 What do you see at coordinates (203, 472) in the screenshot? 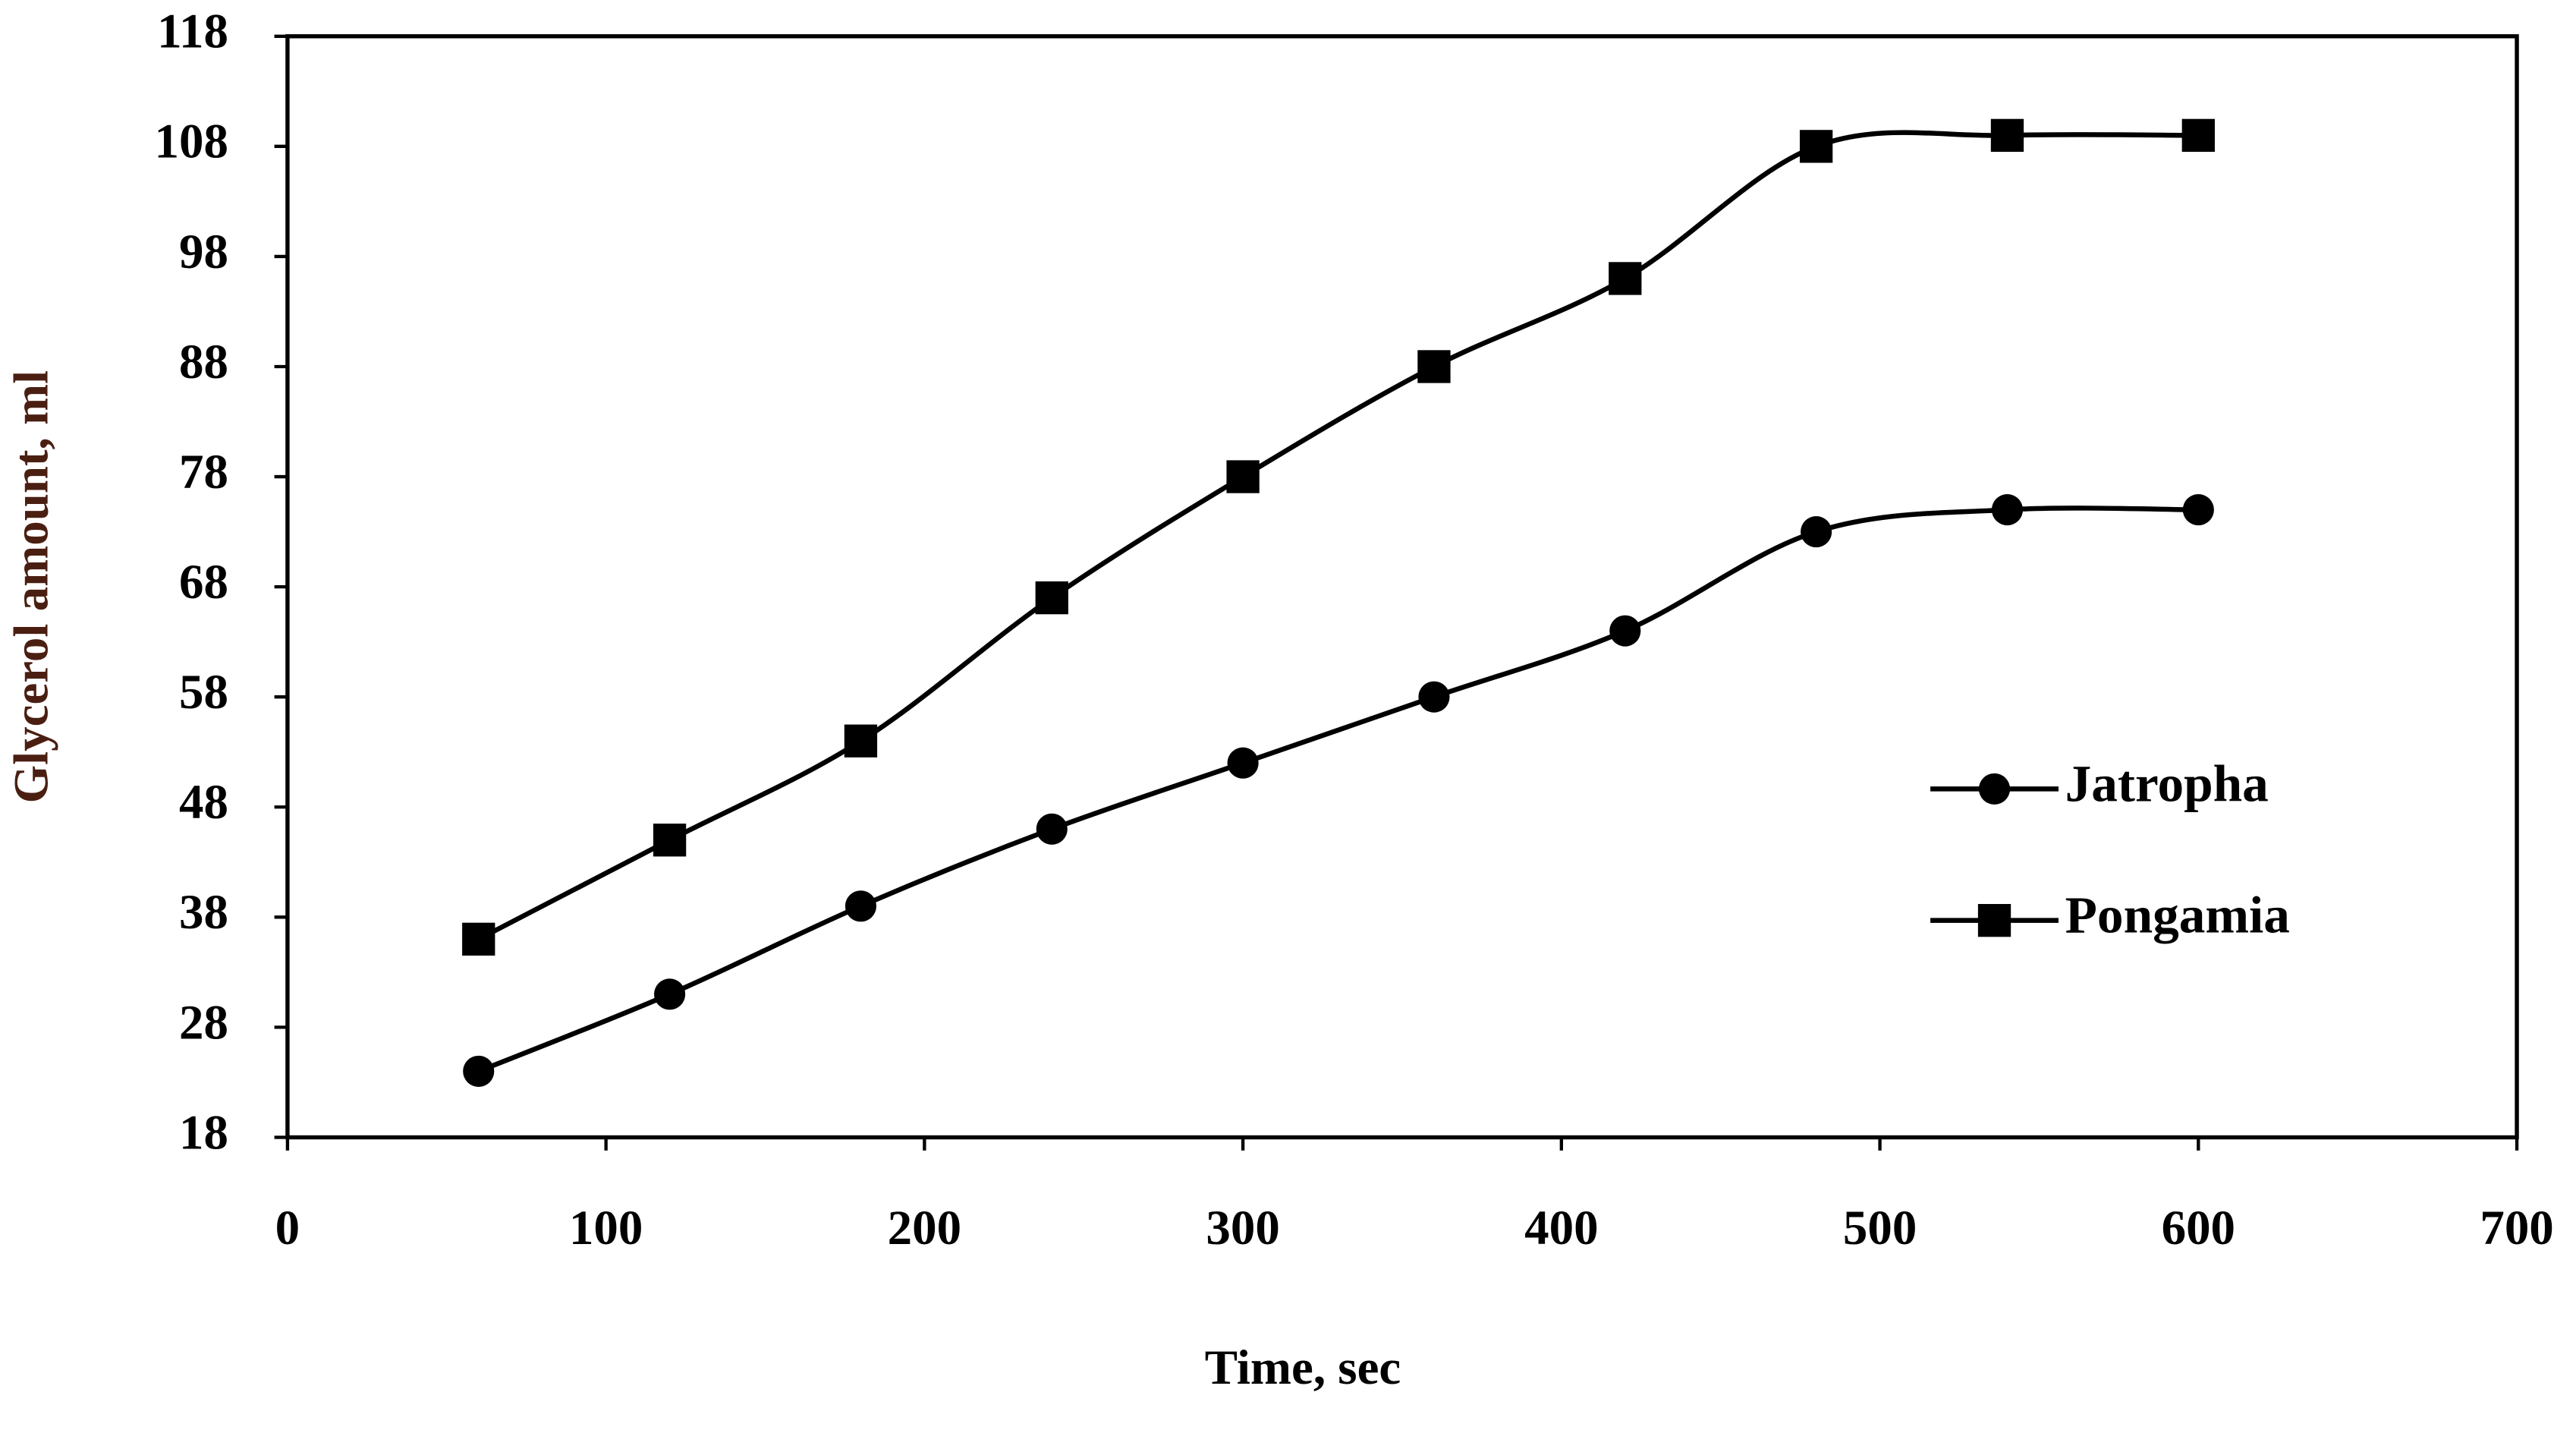
I see `y-tick-label: 78` at bounding box center [203, 472].